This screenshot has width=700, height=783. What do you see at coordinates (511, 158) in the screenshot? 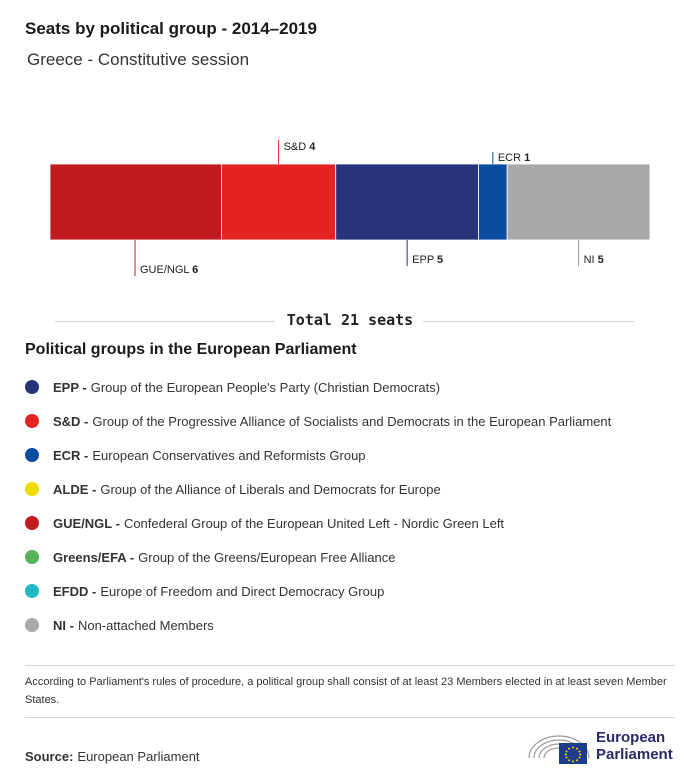
I see `segment-label-name: ECR` at bounding box center [511, 158].